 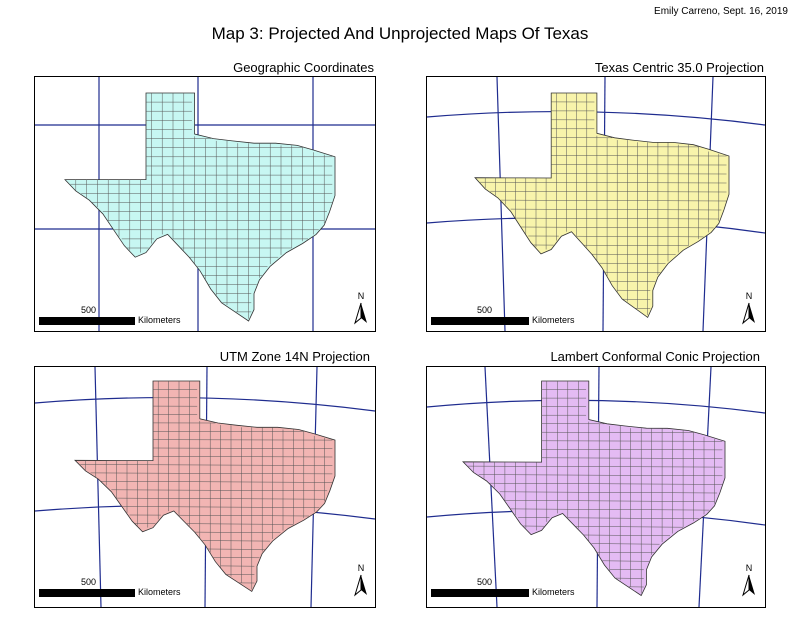 What do you see at coordinates (721, 11) in the screenshot?
I see `author-credit: Emily Carreno, Sept. 16, 2019` at bounding box center [721, 11].